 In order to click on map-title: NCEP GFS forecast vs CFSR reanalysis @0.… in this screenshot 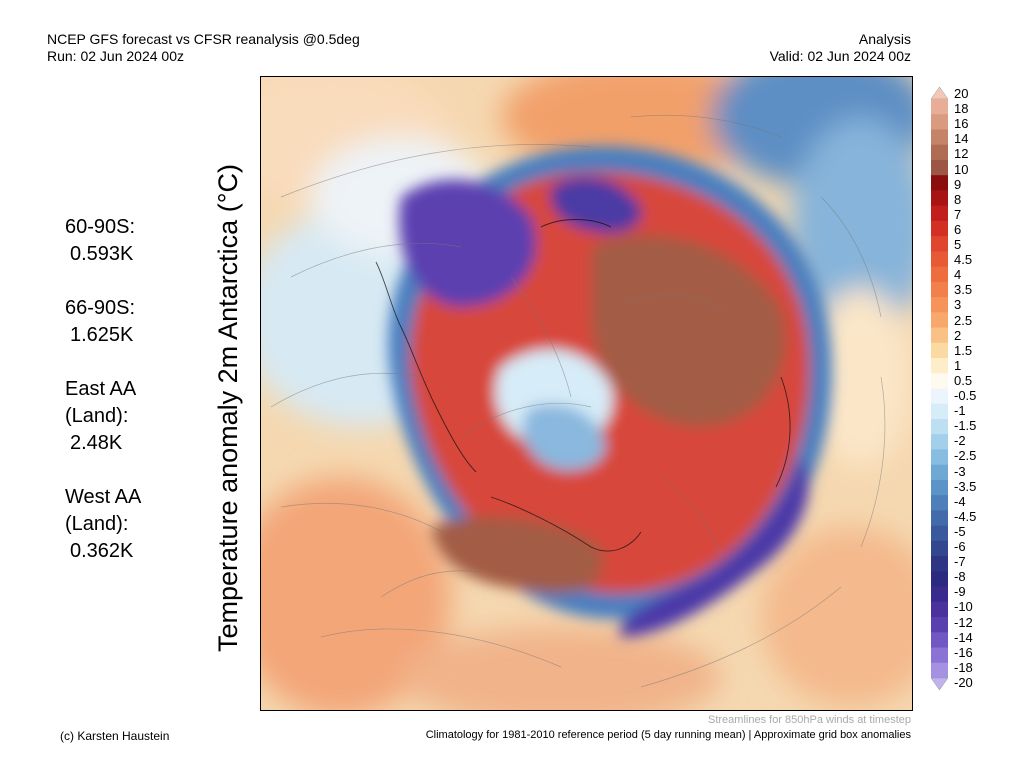, I will do `click(203, 48)`.